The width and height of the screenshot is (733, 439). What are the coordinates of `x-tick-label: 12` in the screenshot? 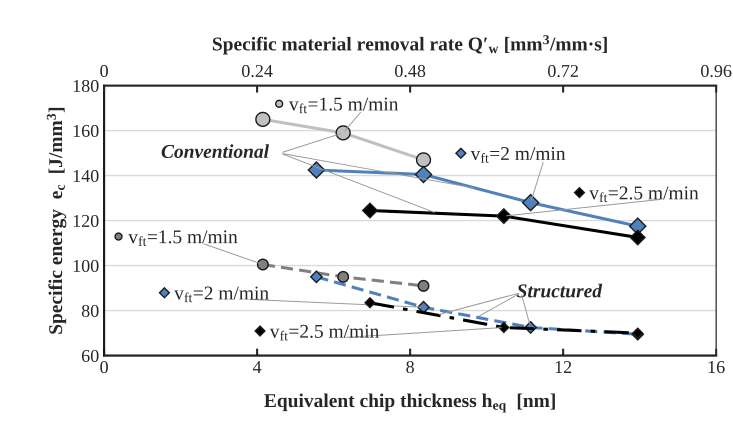 It's located at (564, 367).